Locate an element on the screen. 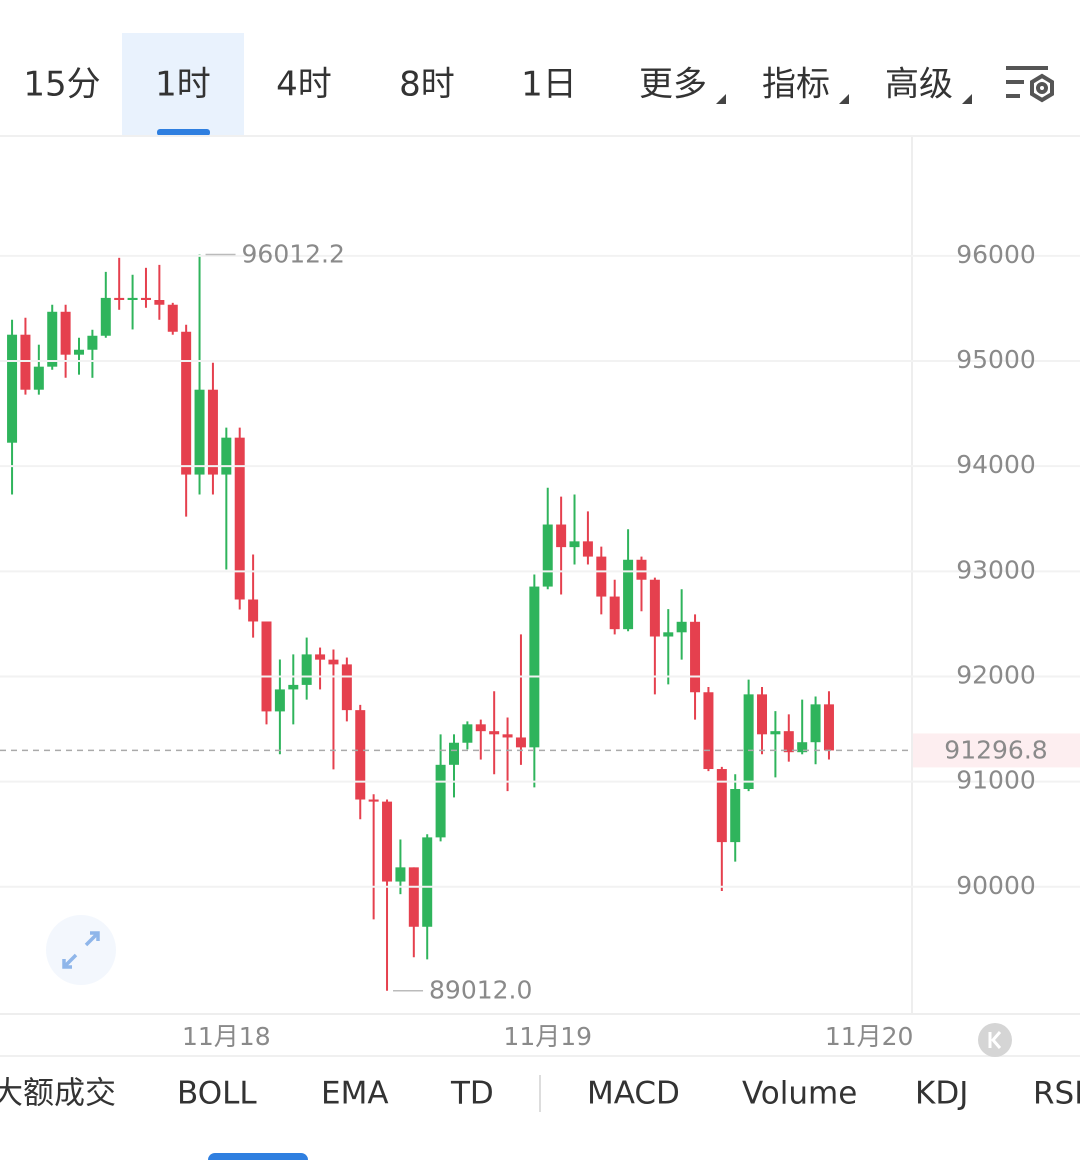  indicator-tab: TD is located at coordinates (472, 1094).